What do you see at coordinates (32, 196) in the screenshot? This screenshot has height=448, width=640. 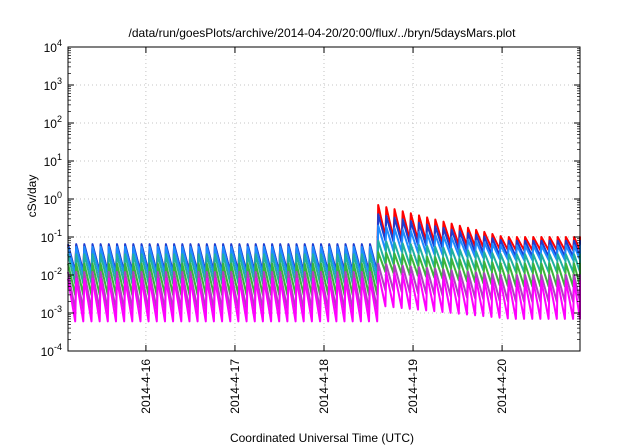 I see `y-axis-label: cSv/day` at bounding box center [32, 196].